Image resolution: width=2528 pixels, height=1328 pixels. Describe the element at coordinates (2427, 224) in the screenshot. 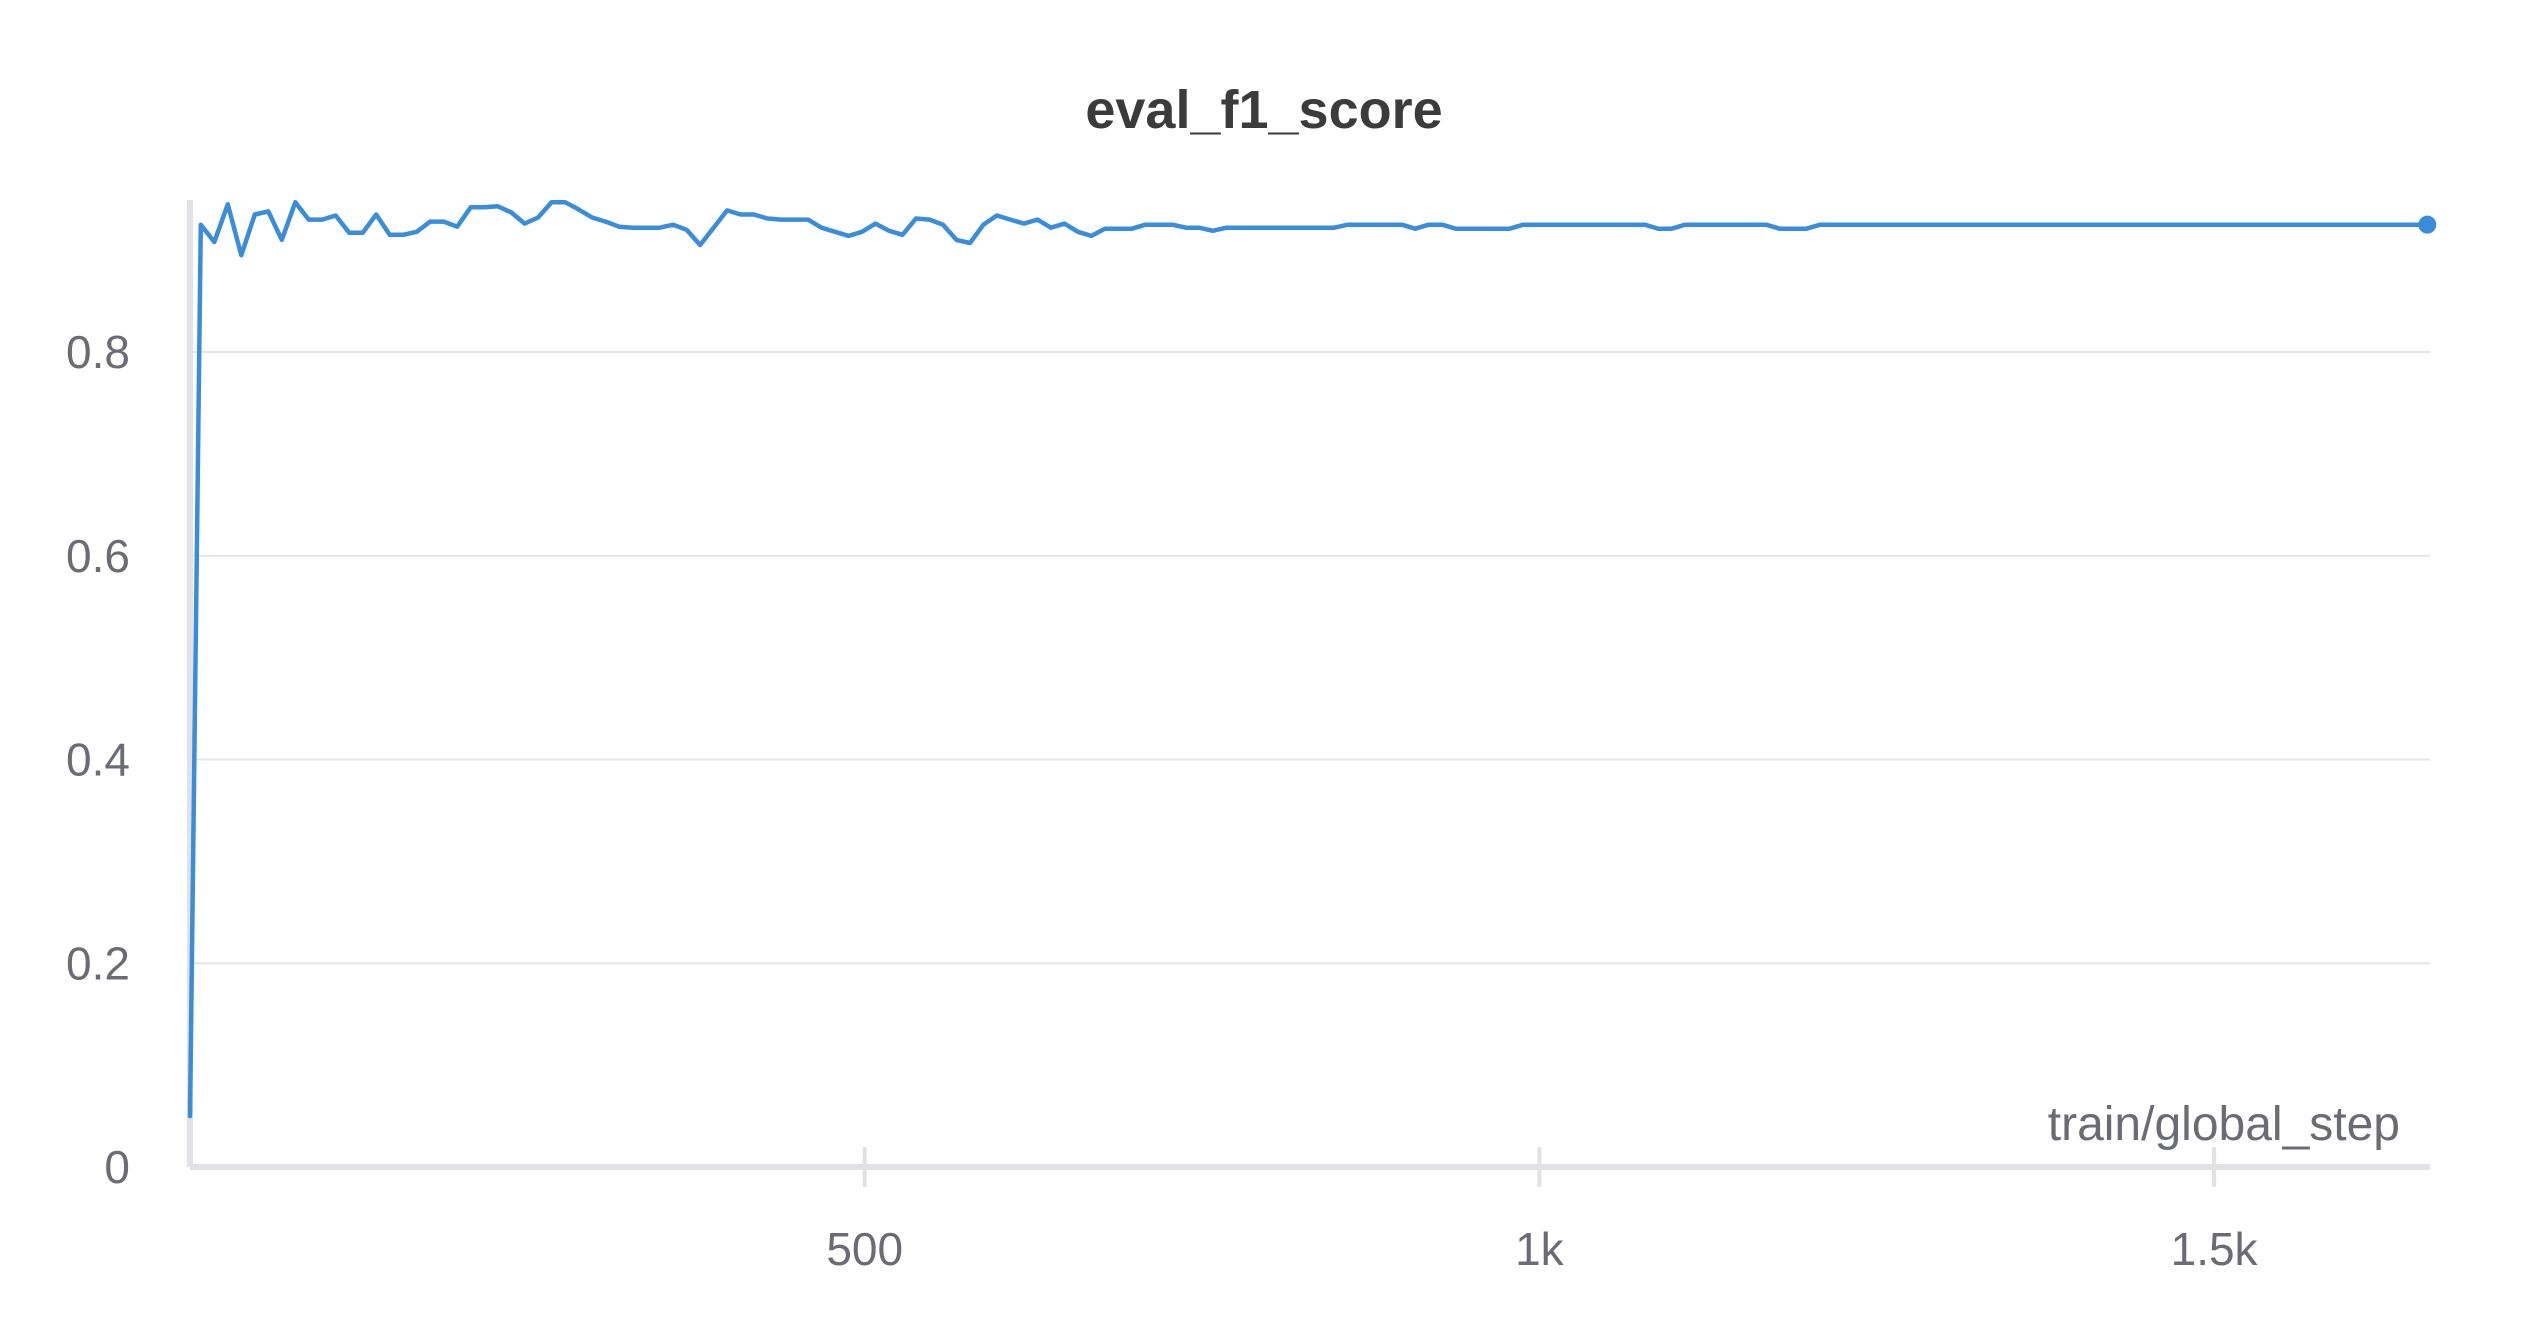

I see `series-end-point` at that location.